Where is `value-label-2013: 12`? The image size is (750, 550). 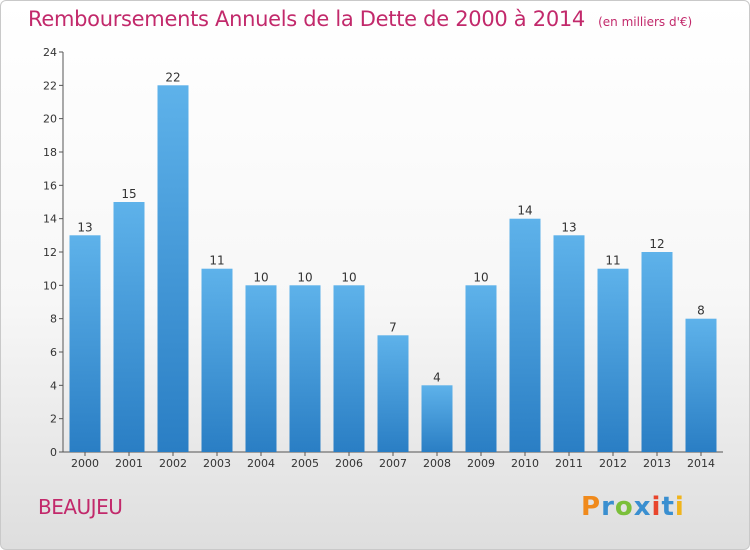
value-label-2013: 12 is located at coordinates (656, 244).